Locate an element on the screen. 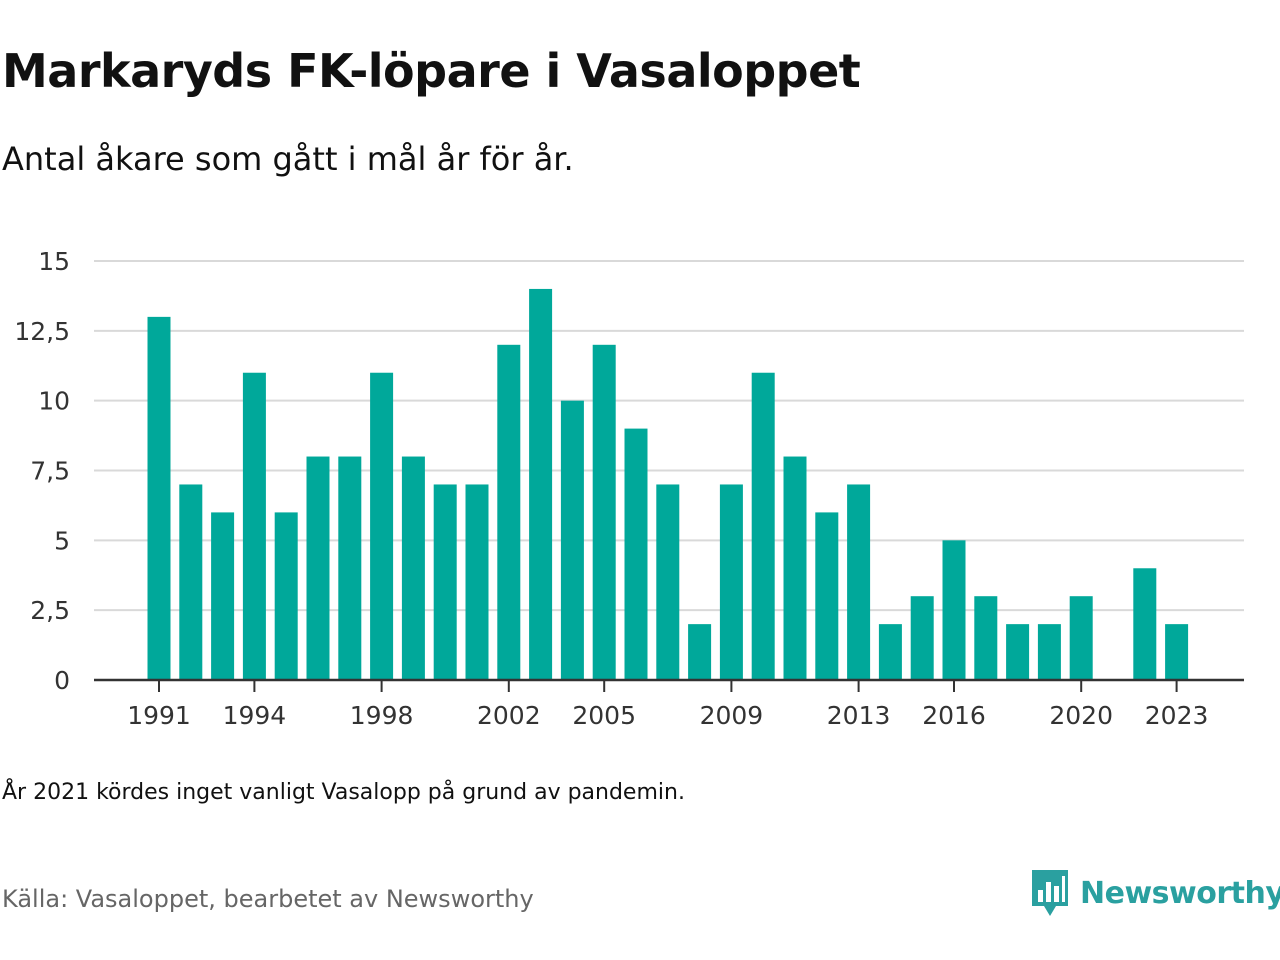 Image resolution: width=1280 pixels, height=960 pixels. bar-2022 is located at coordinates (1145, 624).